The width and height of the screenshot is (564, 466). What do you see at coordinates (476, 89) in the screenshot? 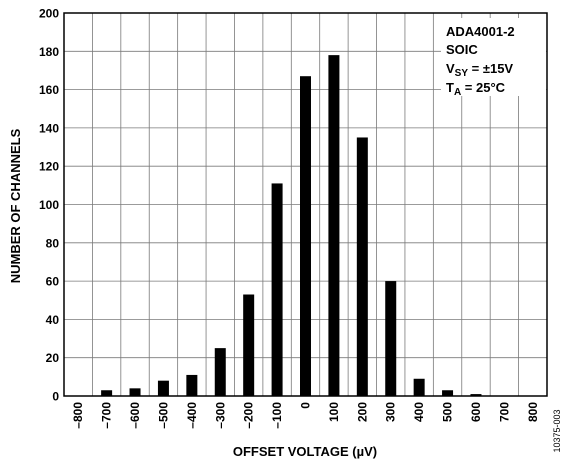
I see `annotation-temperature: TA = 25°C` at bounding box center [476, 89].